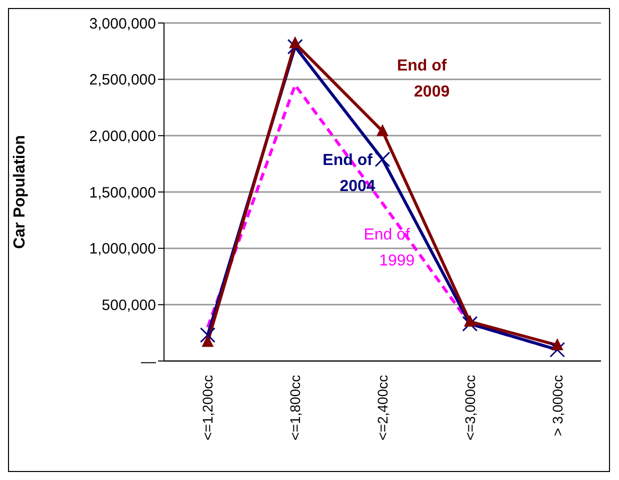 The height and width of the screenshot is (480, 619). I want to click on y-tick-label: 2,000,000, so click(122, 136).